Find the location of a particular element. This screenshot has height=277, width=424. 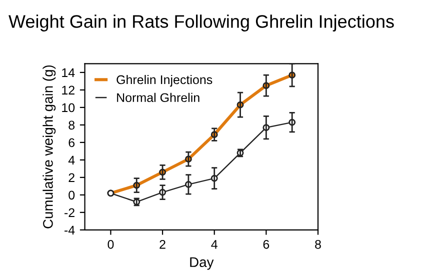

y-tick-label: 12 is located at coordinates (68, 90).